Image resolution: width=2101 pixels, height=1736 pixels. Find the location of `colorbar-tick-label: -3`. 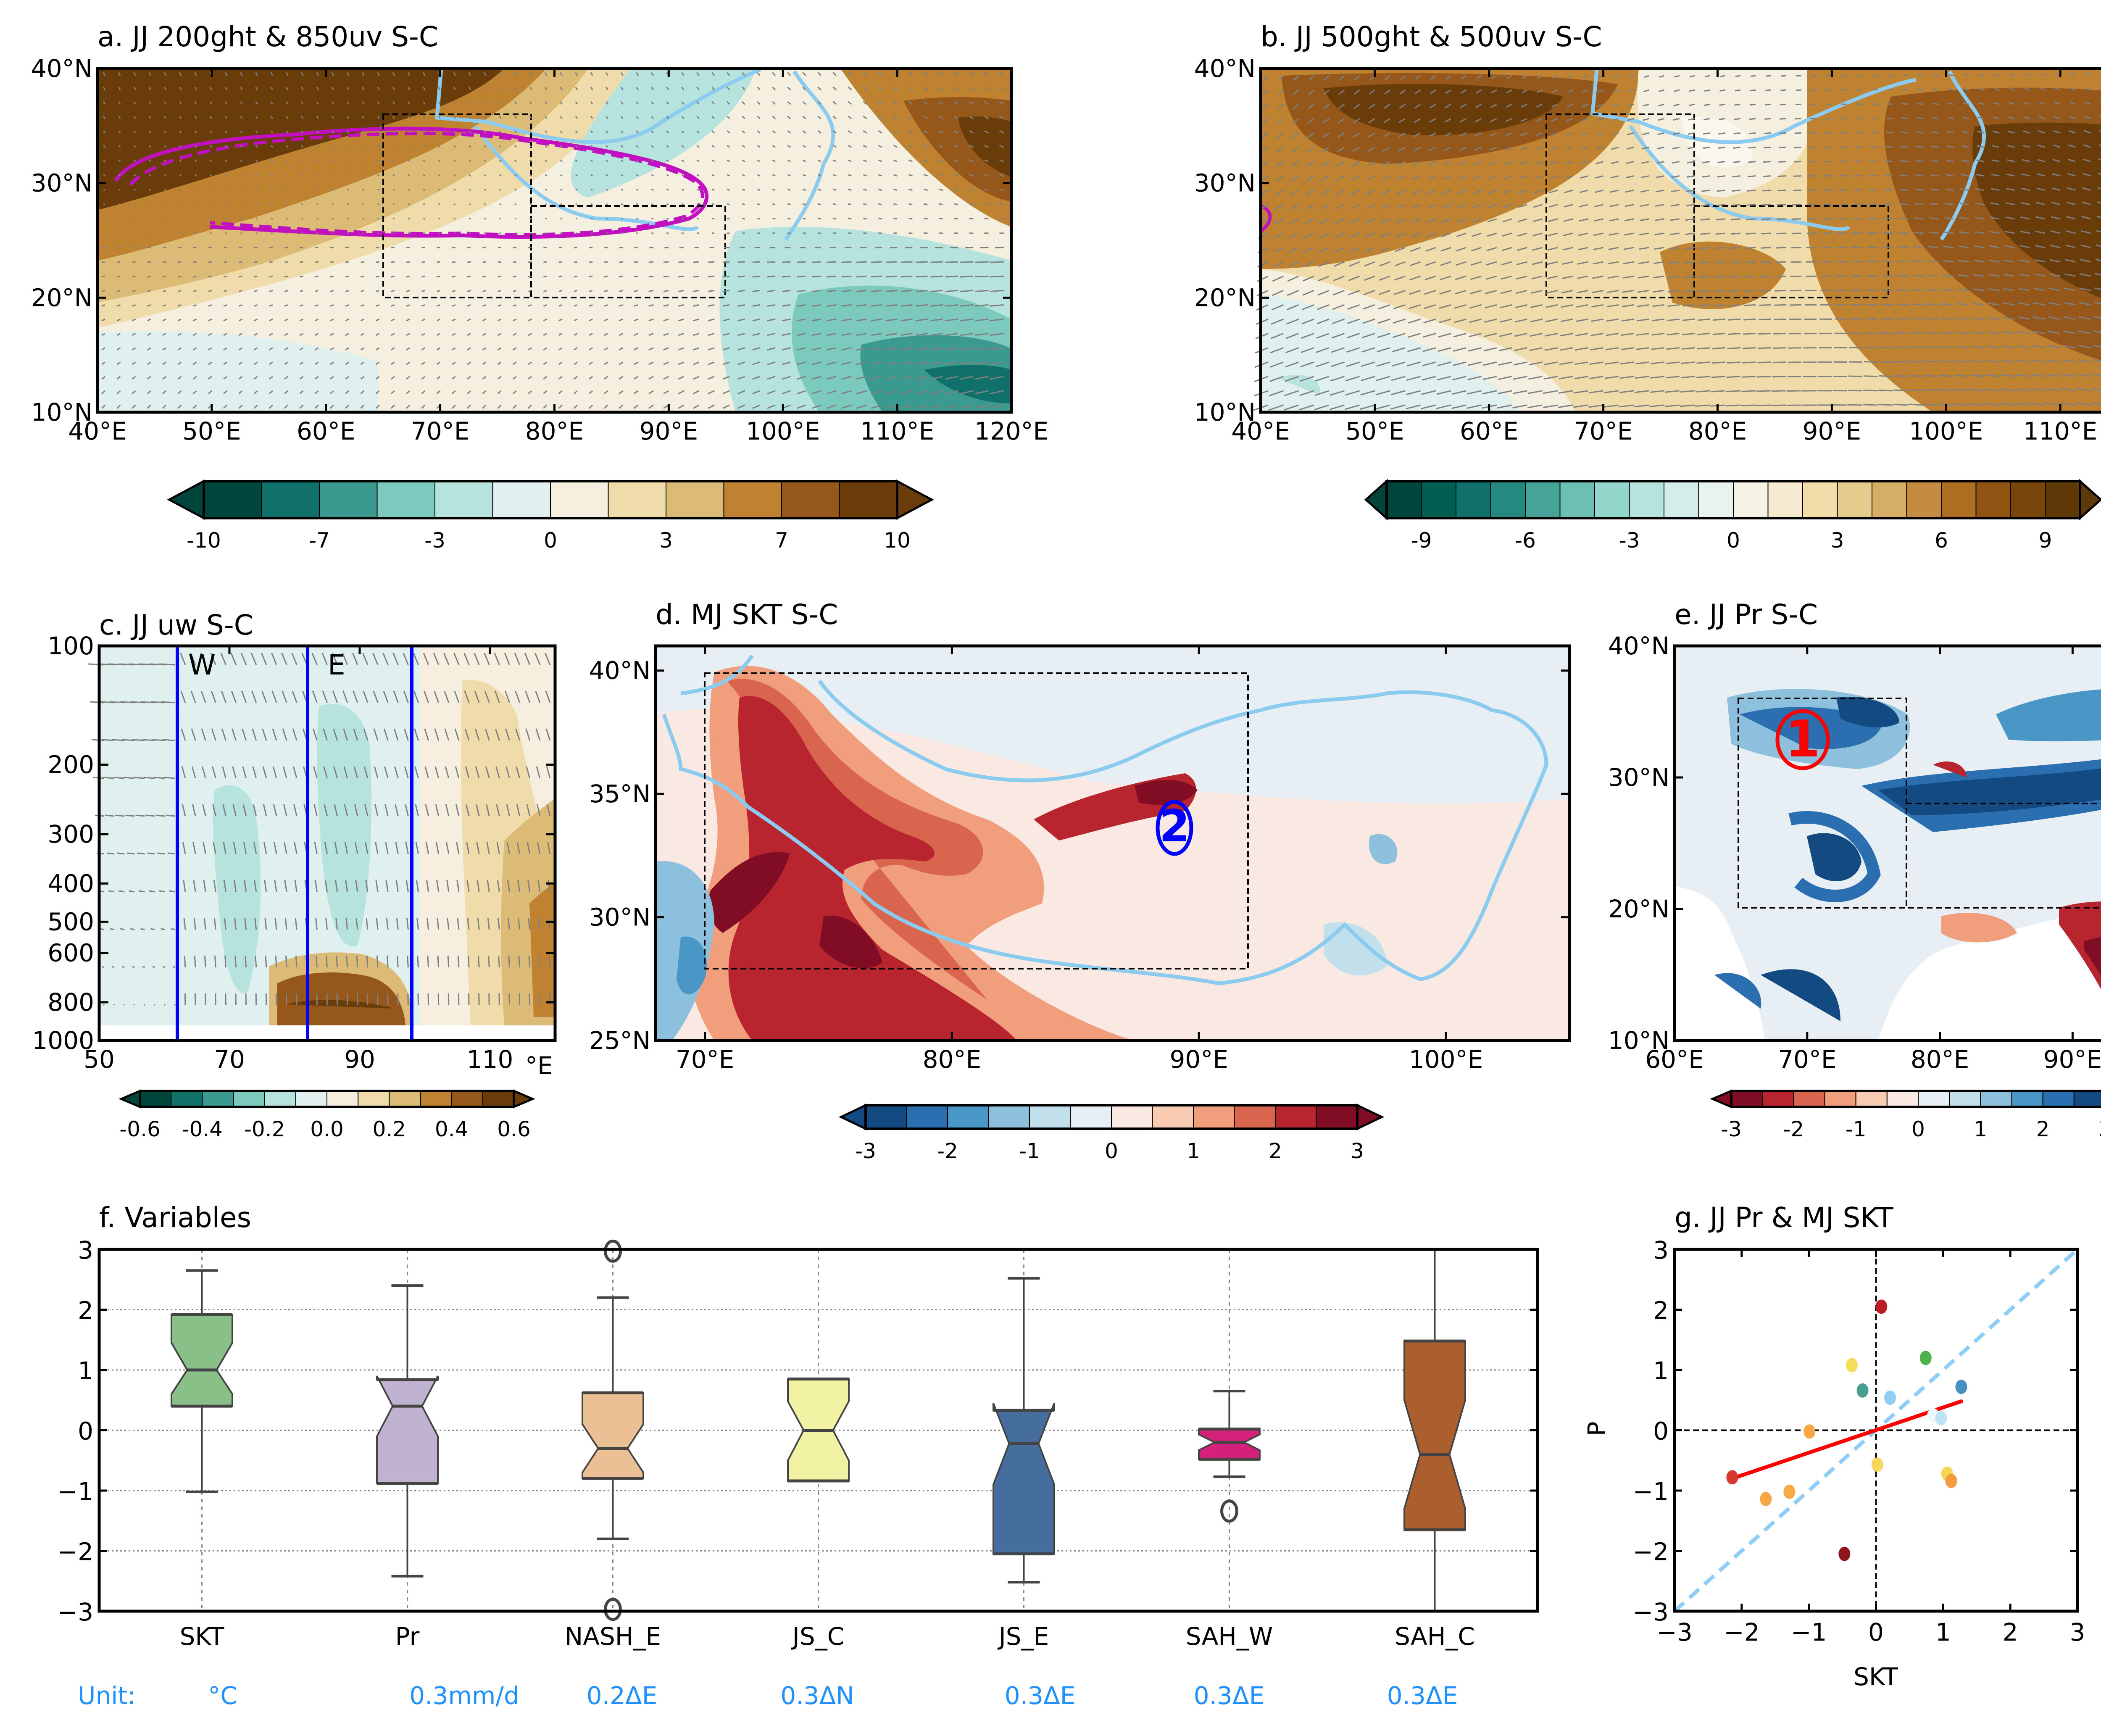

colorbar-tick-label: -3 is located at coordinates (434, 540).